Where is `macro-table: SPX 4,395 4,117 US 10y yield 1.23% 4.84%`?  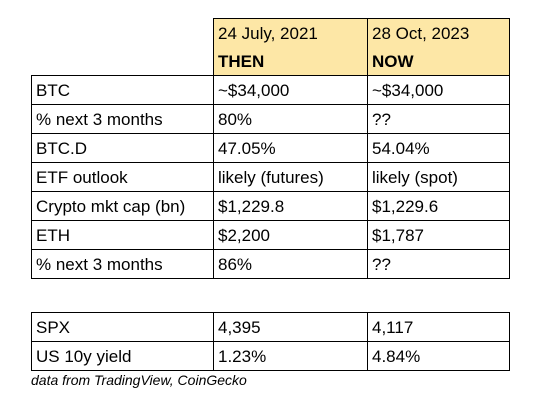 macro-table: SPX 4,395 4,117 US 10y yield 1.23% 4.84% is located at coordinates (270, 341).